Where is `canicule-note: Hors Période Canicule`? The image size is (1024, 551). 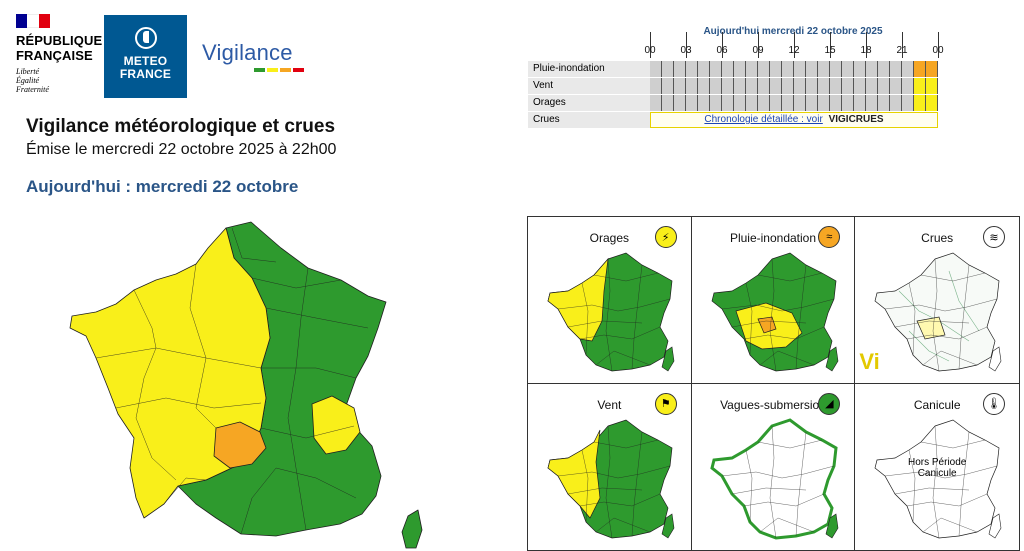
canicule-note: Hors Période Canicule is located at coordinates (937, 468).